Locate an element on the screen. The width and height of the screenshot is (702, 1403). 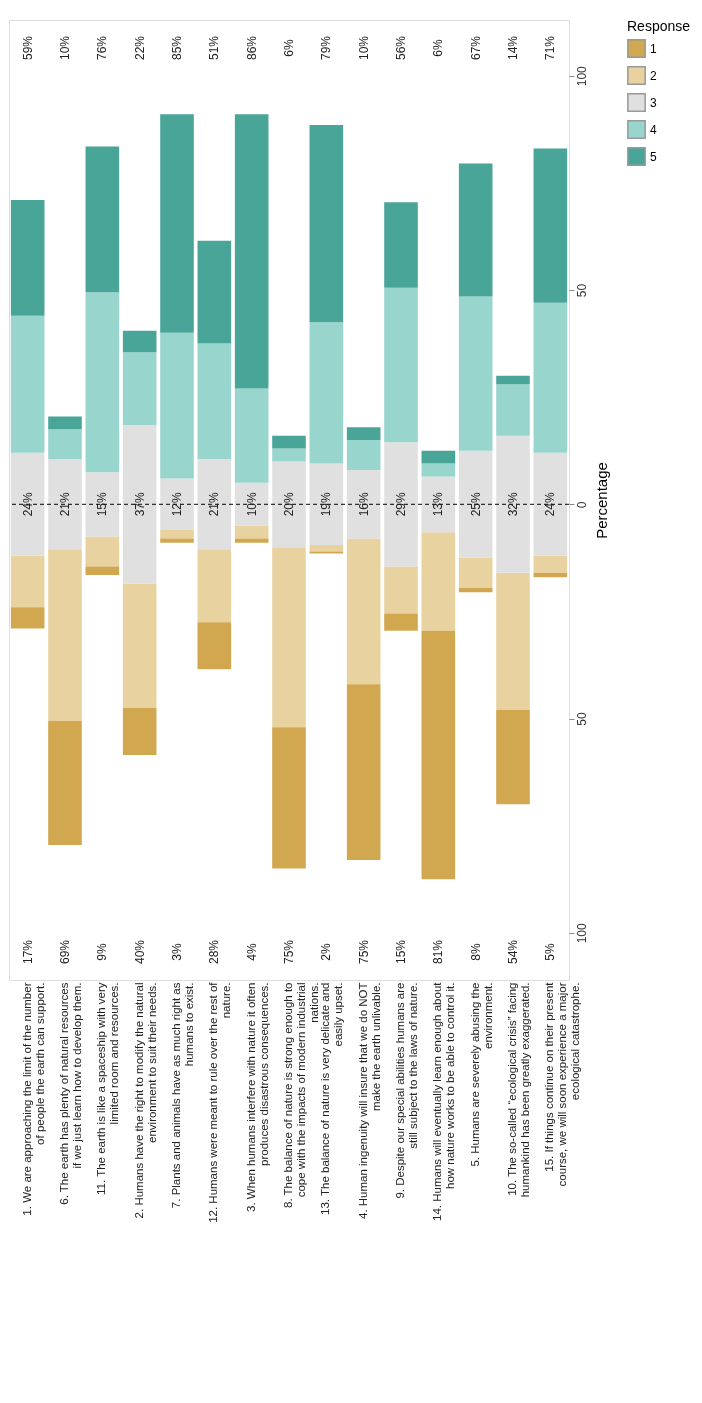
annotation: 85% is located at coordinates (177, 48).